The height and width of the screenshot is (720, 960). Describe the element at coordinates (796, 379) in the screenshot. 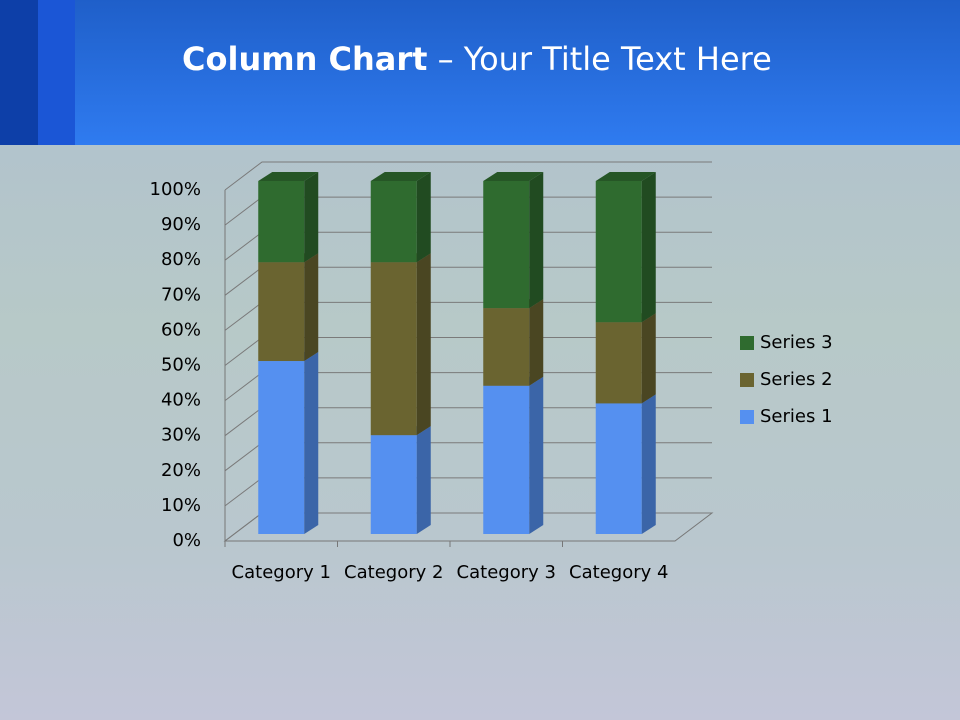

I see `legend-label: Series 2` at that location.